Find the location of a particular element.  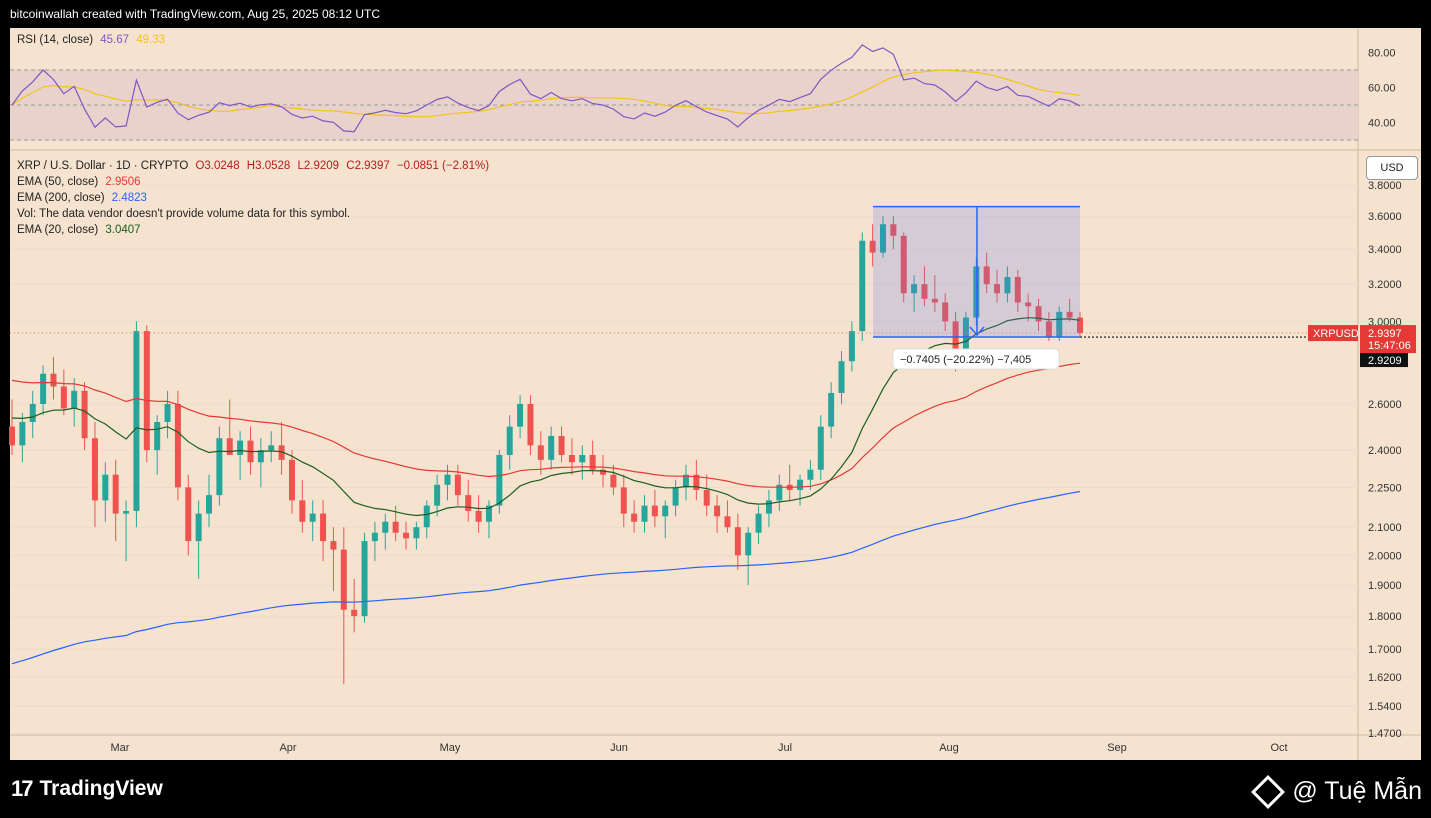

author-watermark: @ Tuệ Mẫn is located at coordinates (1336, 791).